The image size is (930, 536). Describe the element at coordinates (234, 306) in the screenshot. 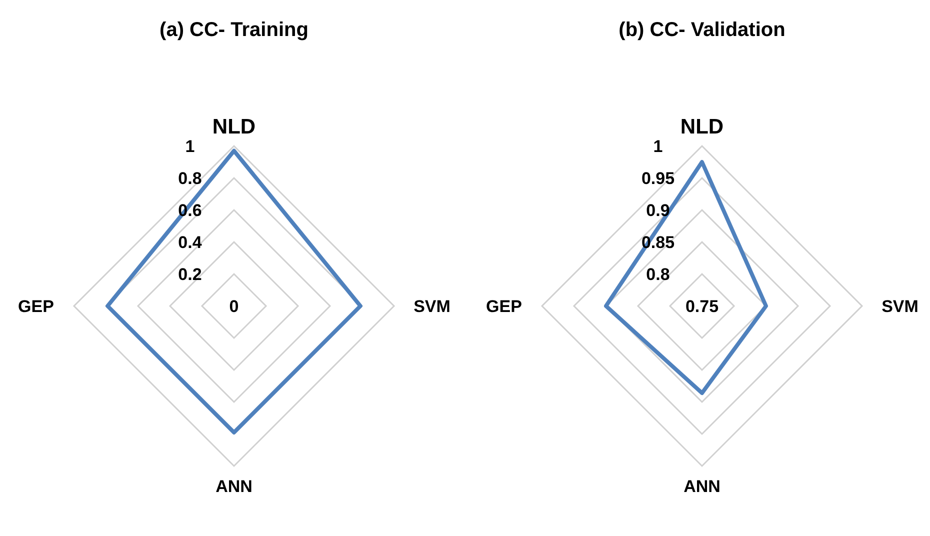

I see `y-tick-label: 0` at that location.